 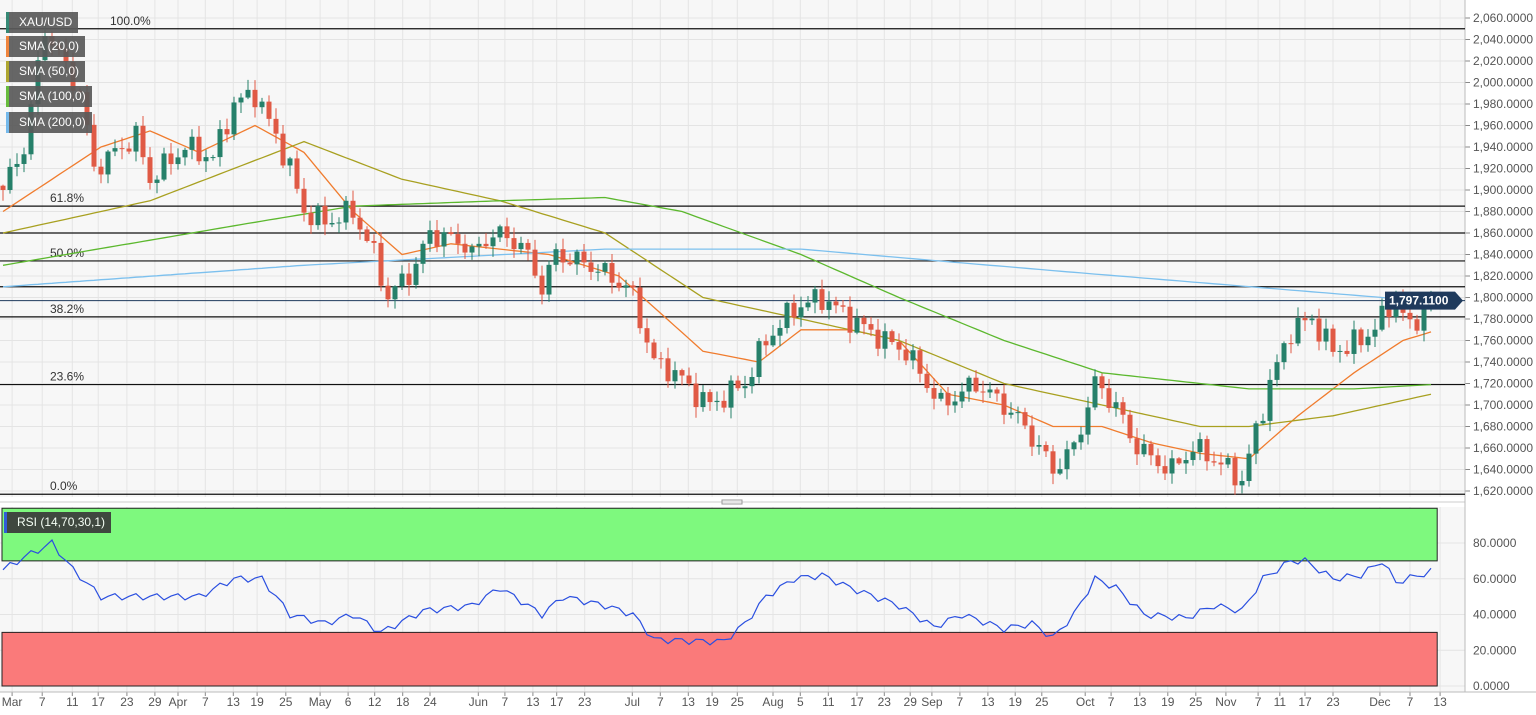 I want to click on oversold-zone, so click(x=719, y=659).